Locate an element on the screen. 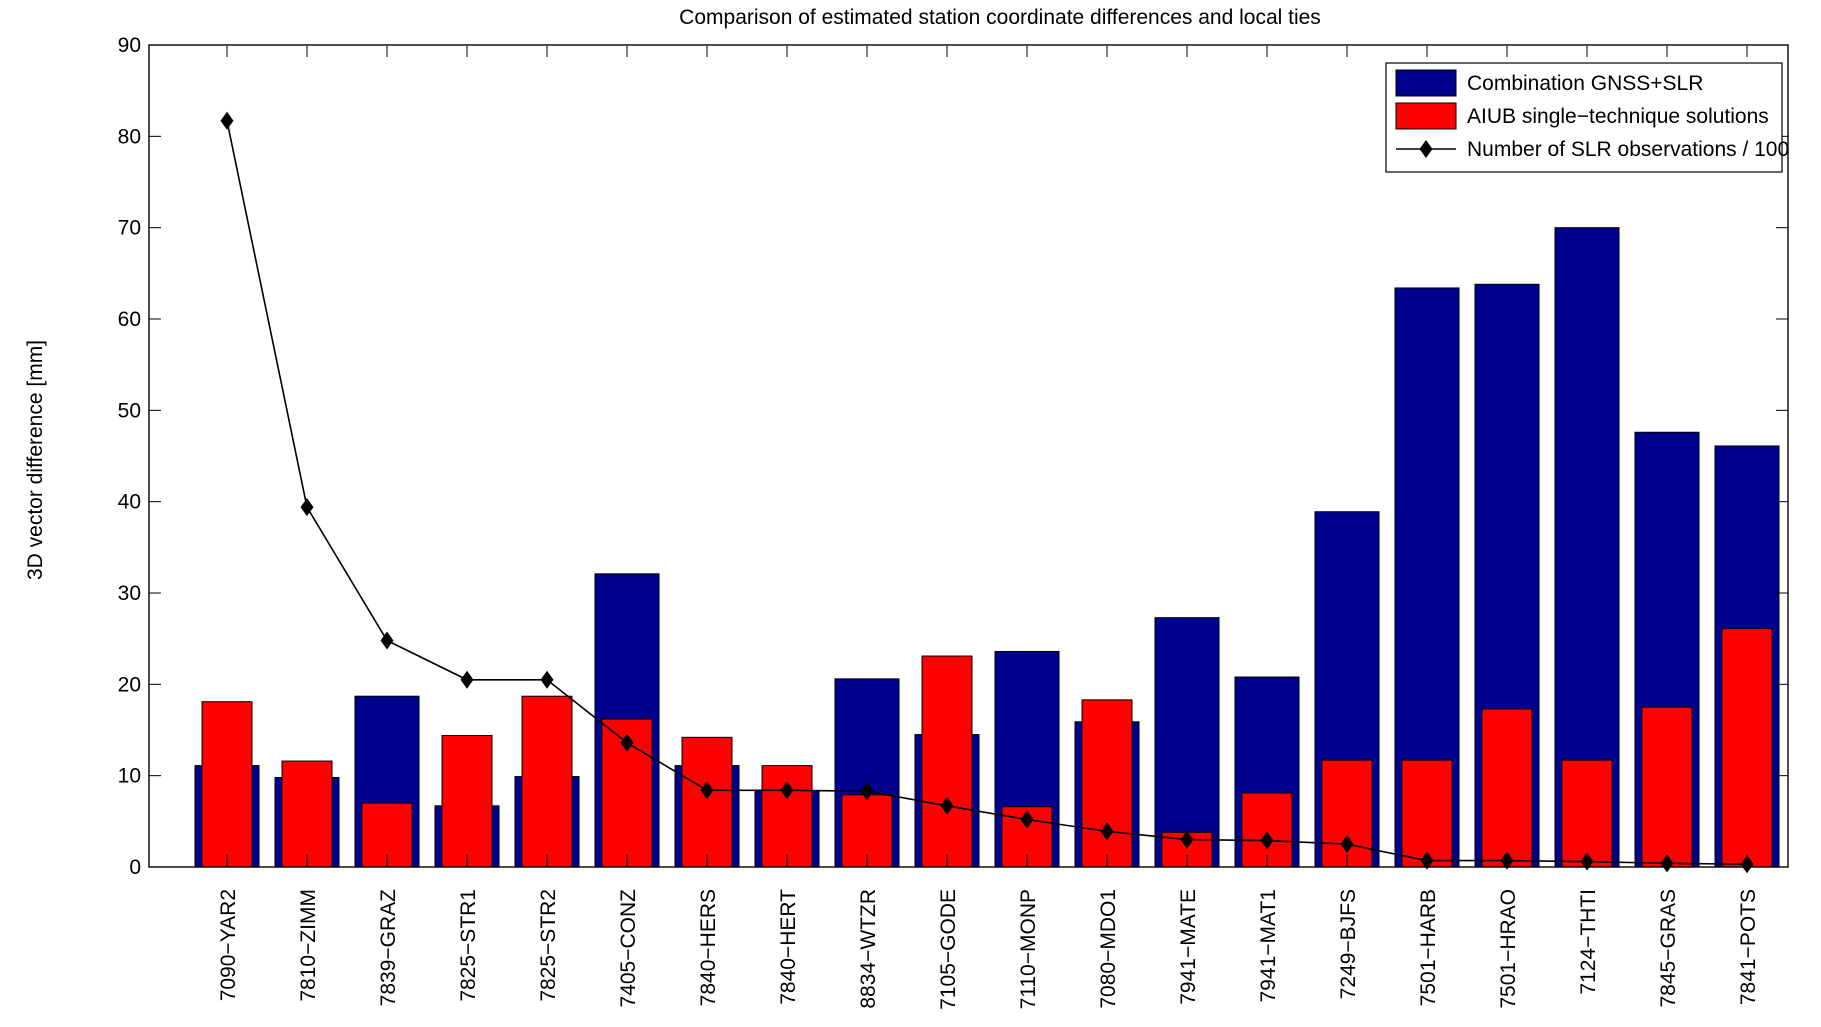  x-tick-label-17: 7124−THTI is located at coordinates (1588, 942).